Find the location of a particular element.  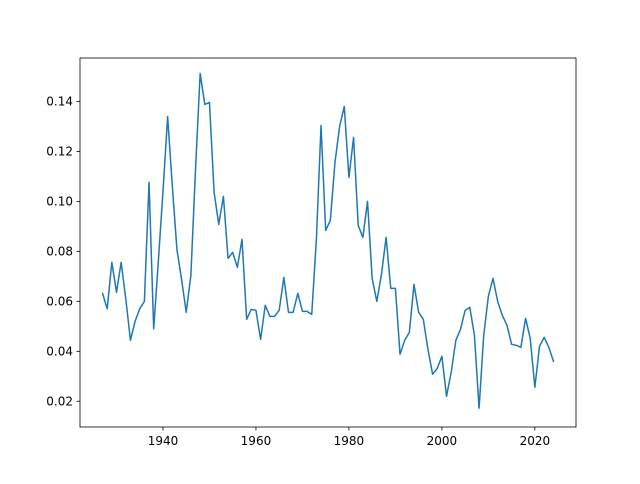

x-tick-label: 1940 is located at coordinates (163, 441).